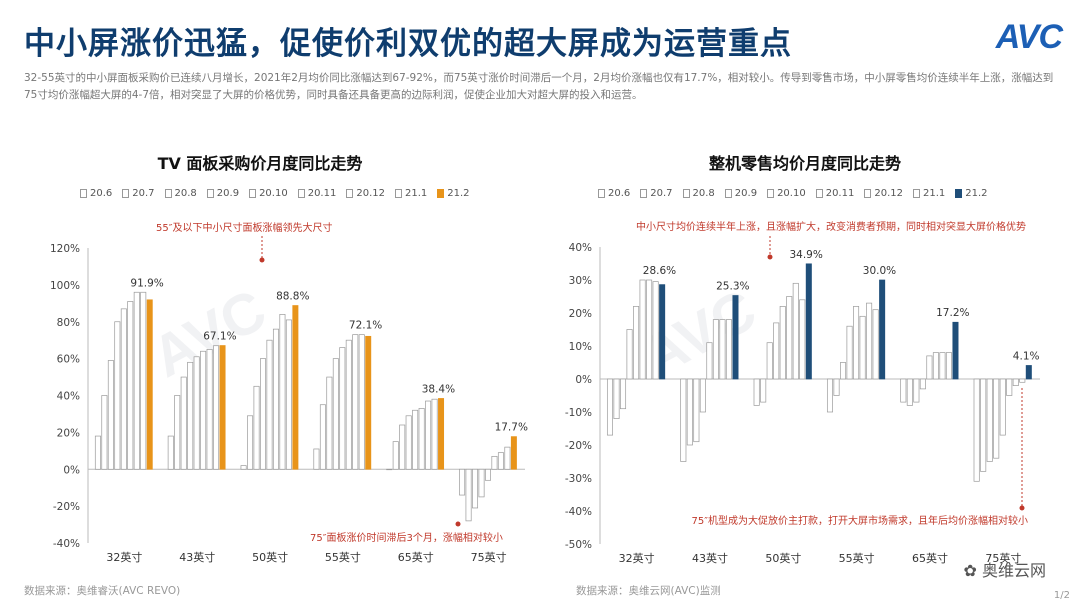 The height and width of the screenshot is (607, 1080). Describe the element at coordinates (661, 193) in the screenshot. I see `legend-label: 20.7` at that location.